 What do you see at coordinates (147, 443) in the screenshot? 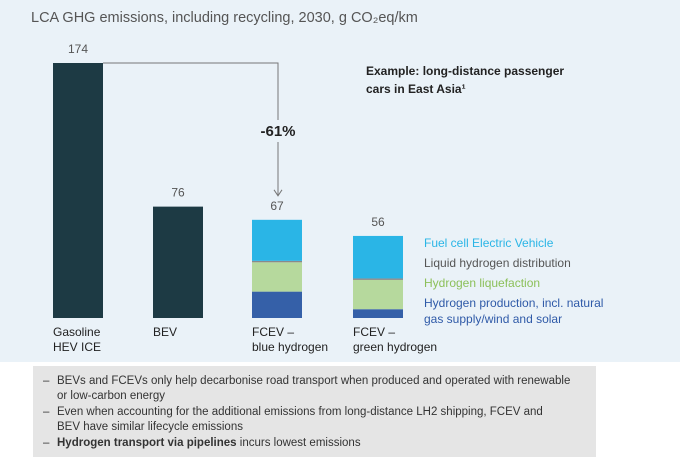
I see `note-bold: Hydrogen transport via pipelines` at bounding box center [147, 443].